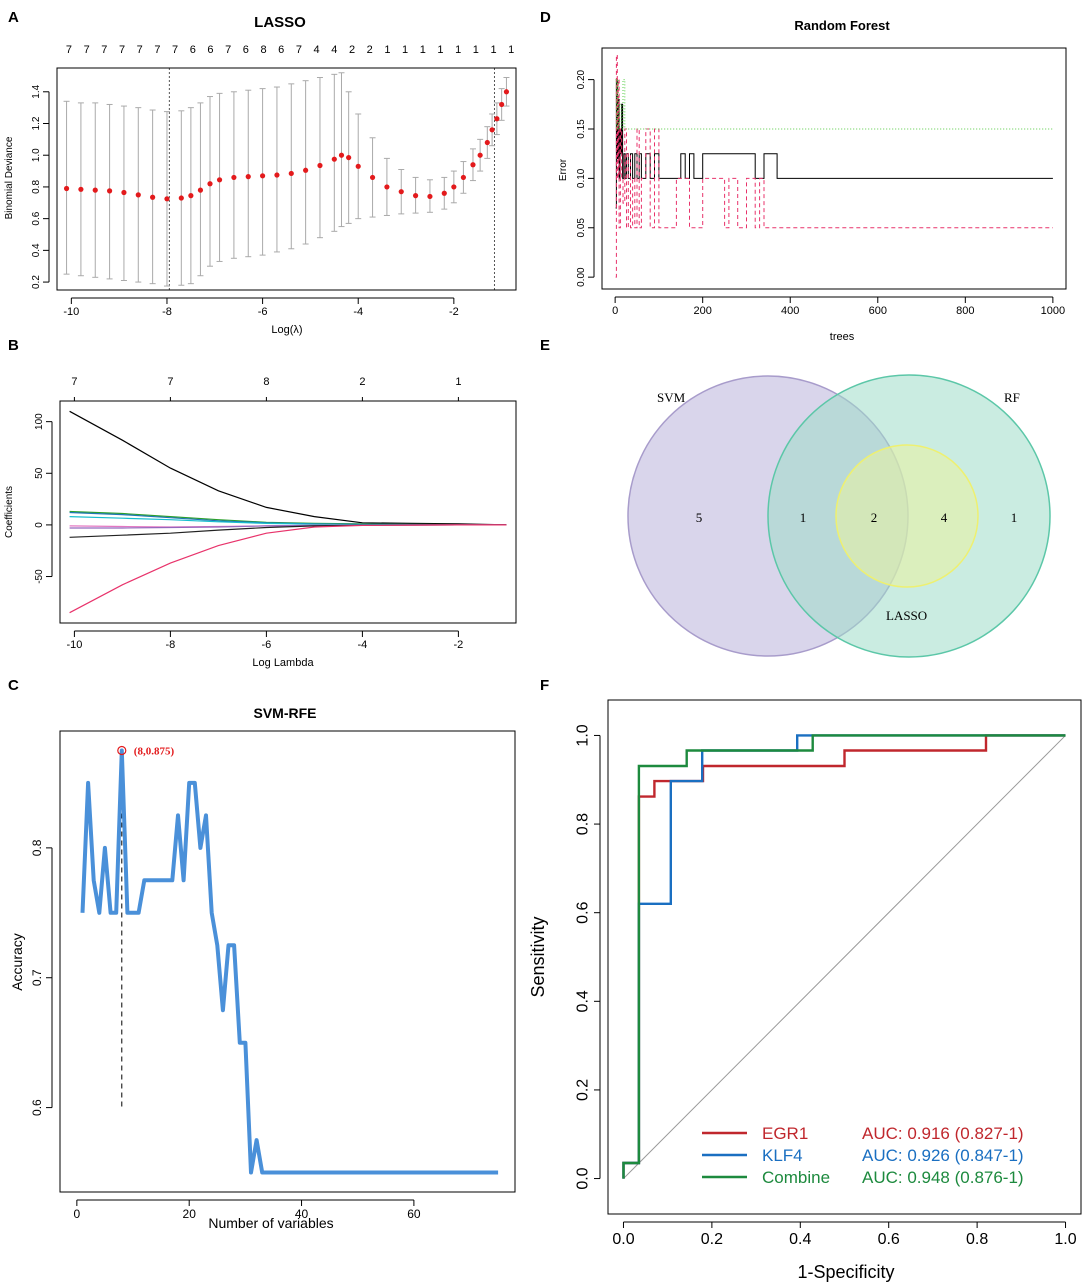 This screenshot has width=1084, height=1287. What do you see at coordinates (71, 312) in the screenshot?
I see `panel-a-x-tick-label: -10` at bounding box center [71, 312].